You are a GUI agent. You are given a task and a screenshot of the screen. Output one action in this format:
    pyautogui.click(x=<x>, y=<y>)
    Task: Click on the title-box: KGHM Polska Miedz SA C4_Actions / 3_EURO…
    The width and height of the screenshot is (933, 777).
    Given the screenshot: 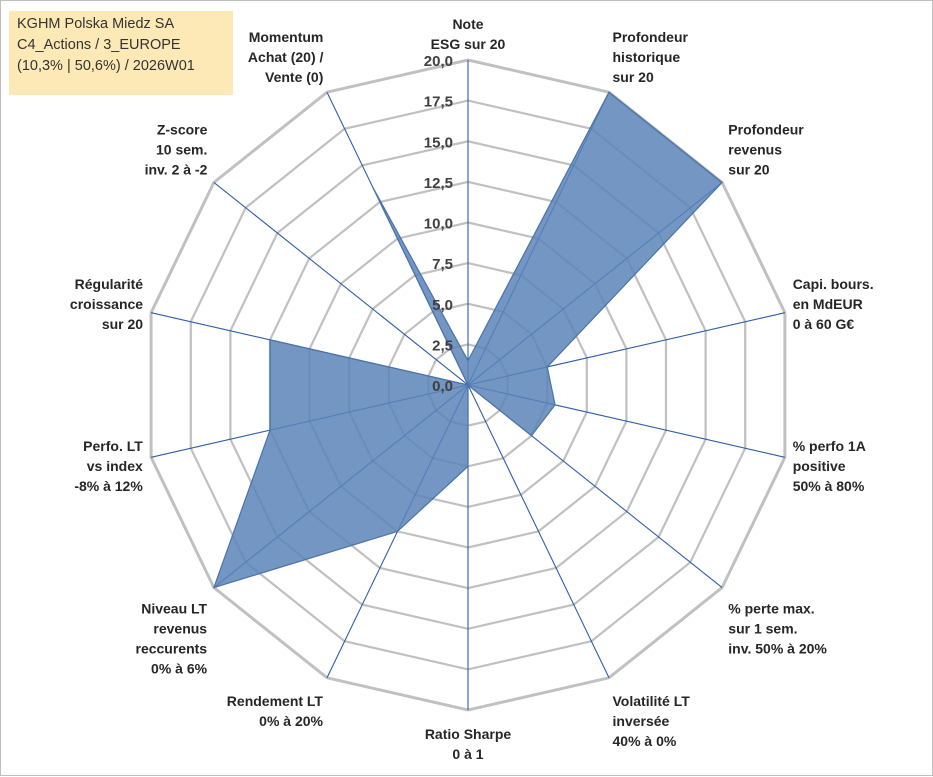 What is the action you would take?
    pyautogui.click(x=121, y=53)
    